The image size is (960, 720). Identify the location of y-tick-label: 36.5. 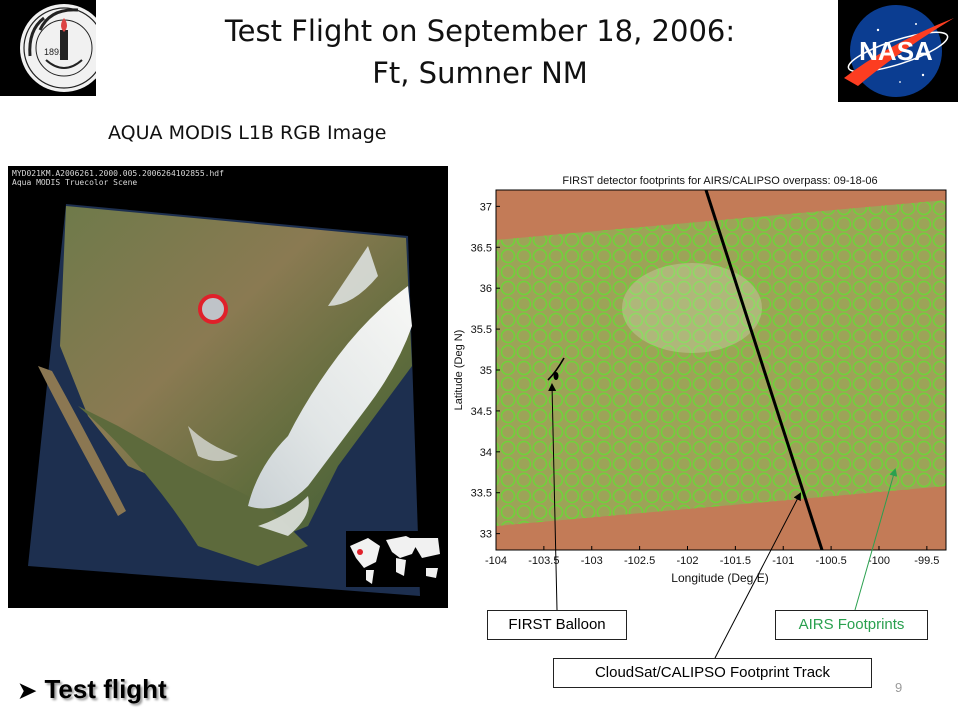
(481, 248).